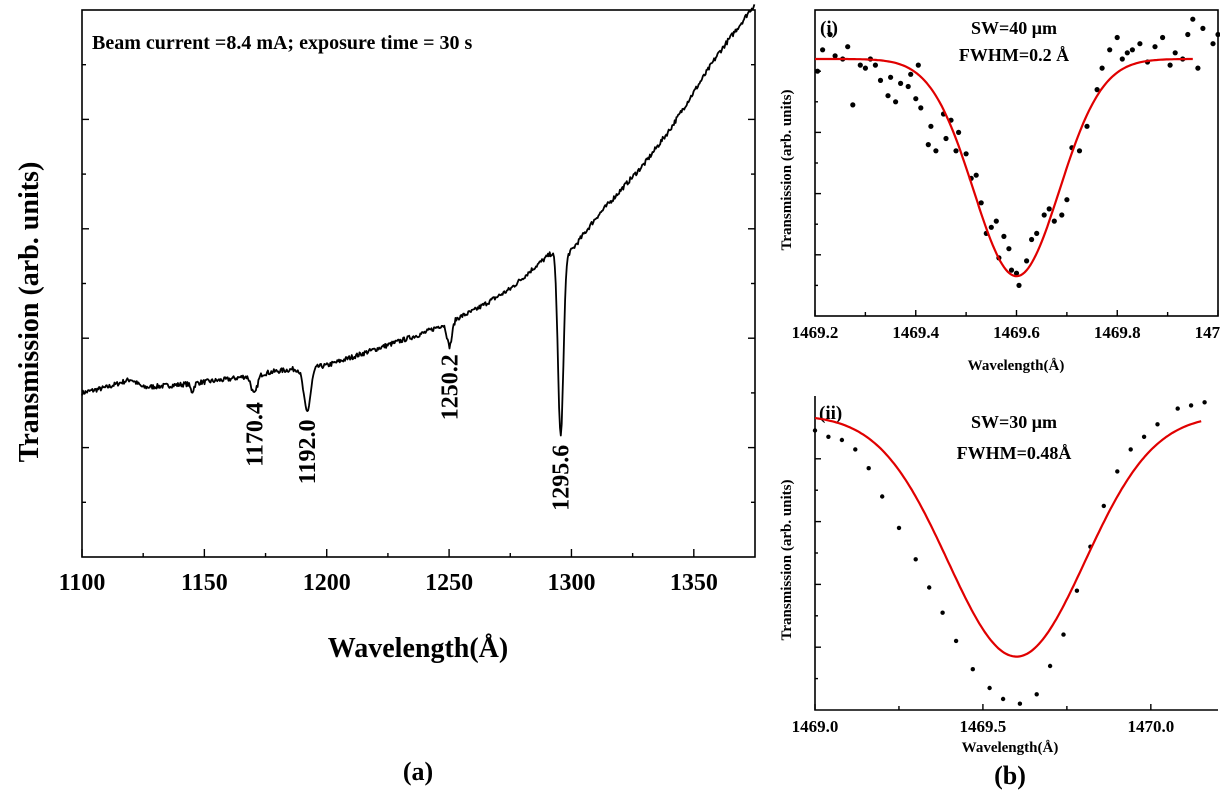  Describe the element at coordinates (82, 583) in the screenshot. I see `panel-a-x-tick-label: 1100` at that location.